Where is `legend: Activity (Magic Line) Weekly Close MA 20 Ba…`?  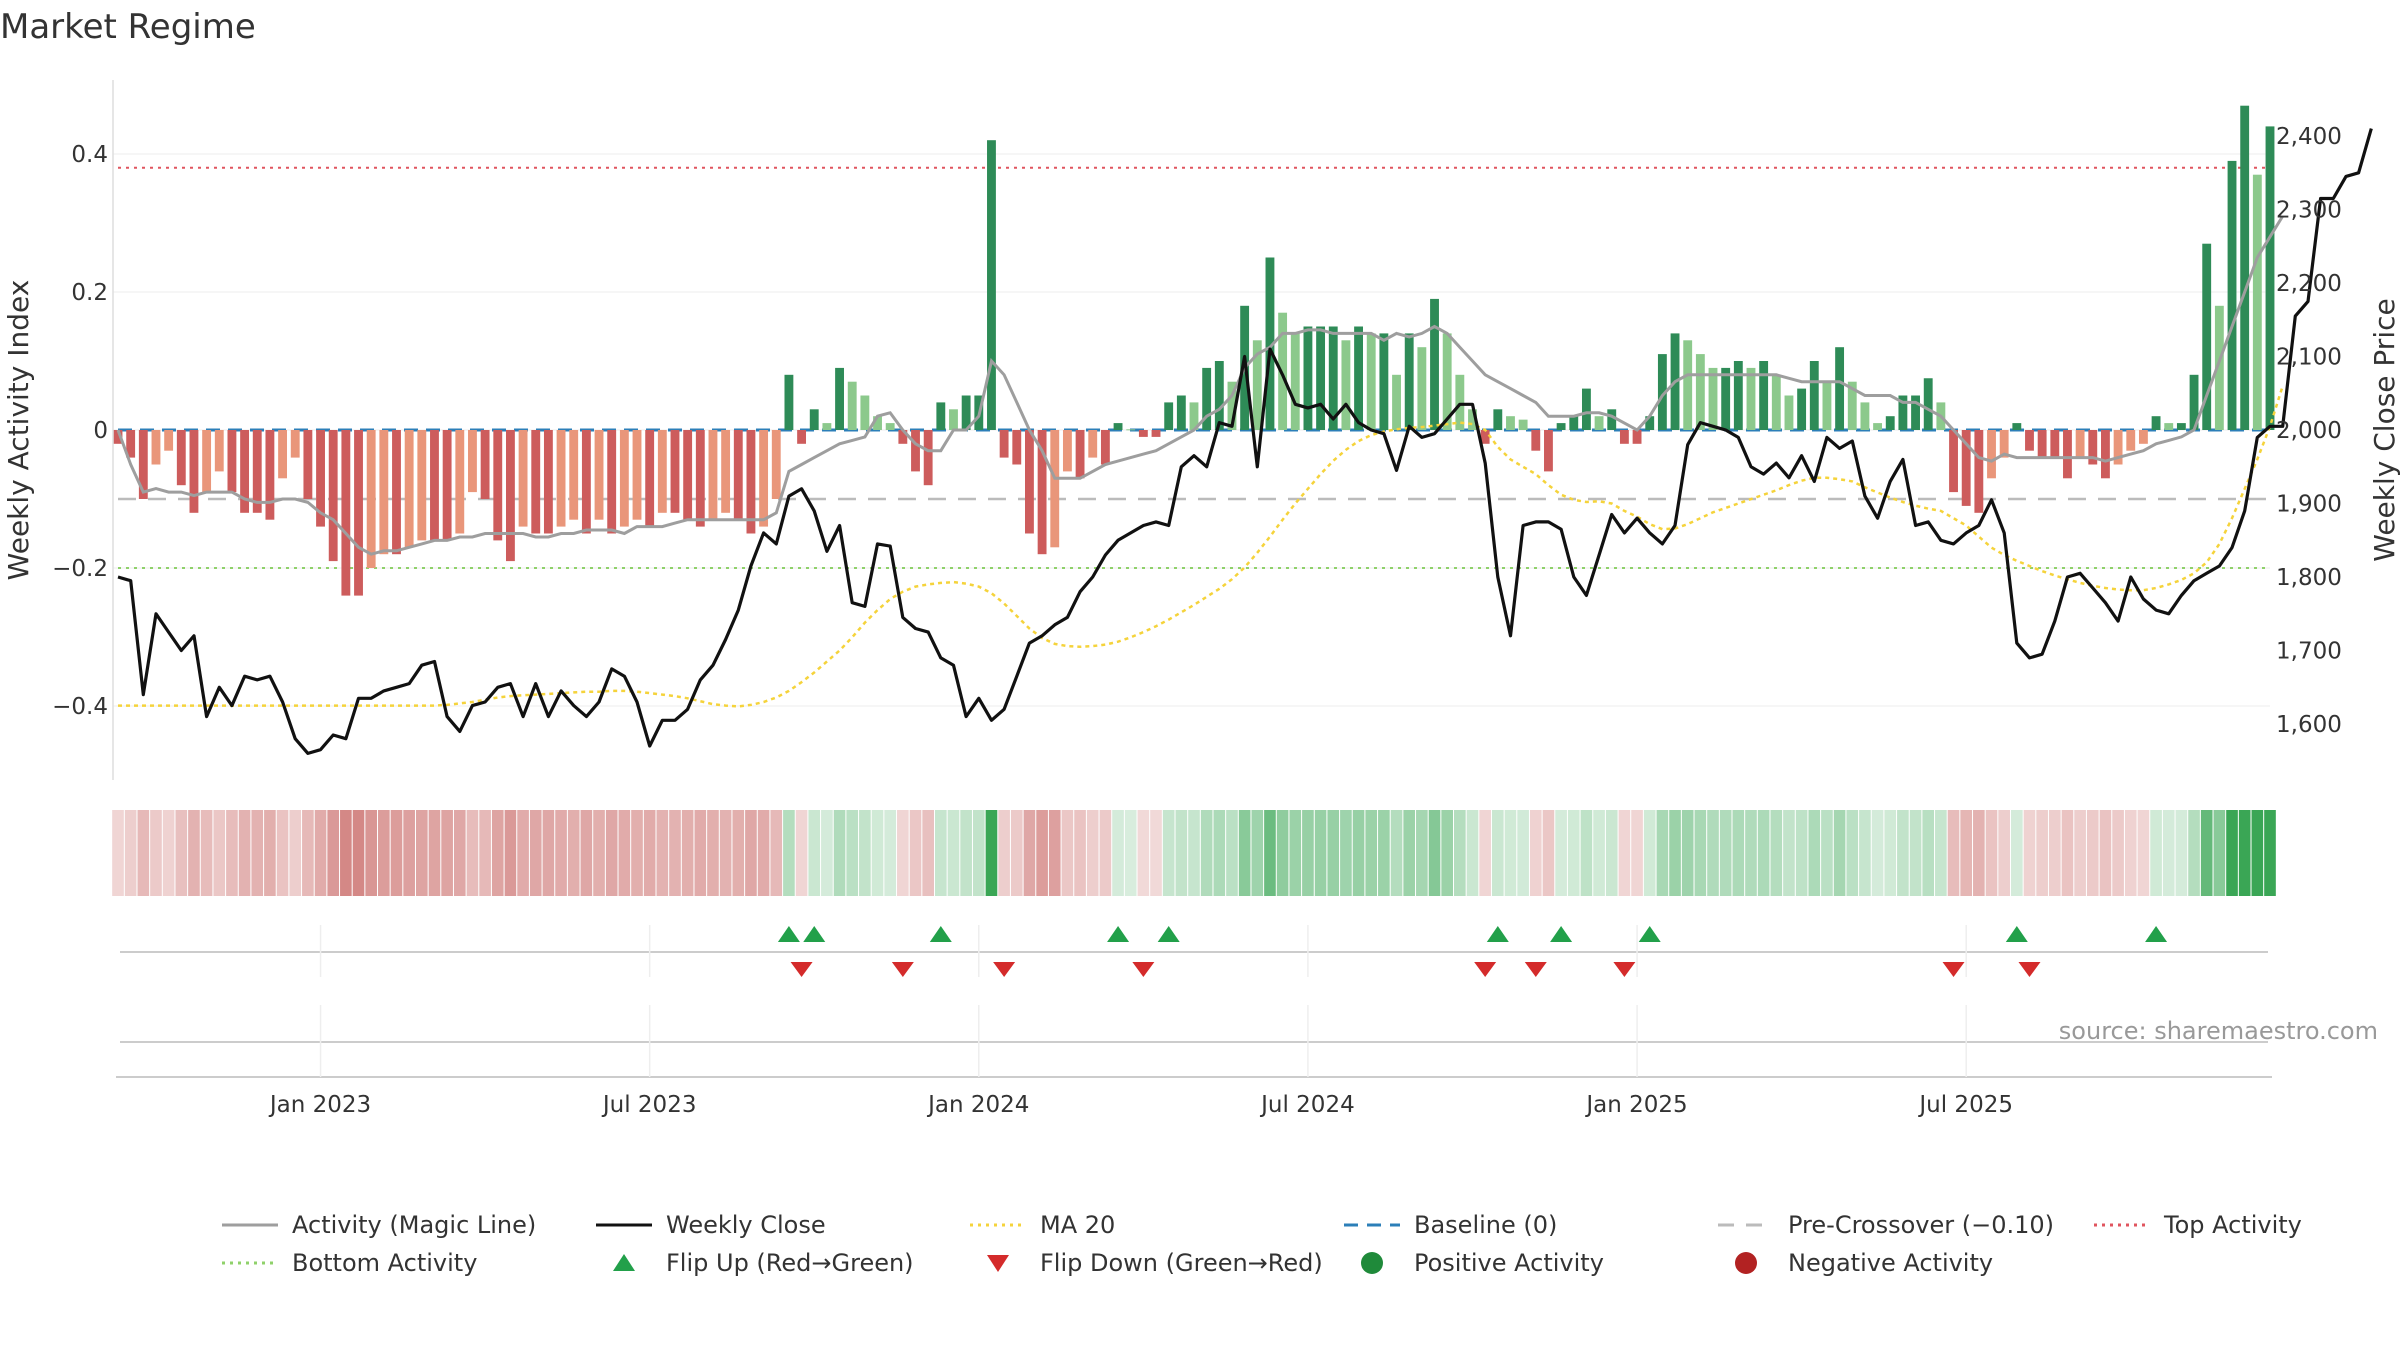 legend: Activity (Magic Line) Weekly Close MA 20 Ba… is located at coordinates (1262, 1244).